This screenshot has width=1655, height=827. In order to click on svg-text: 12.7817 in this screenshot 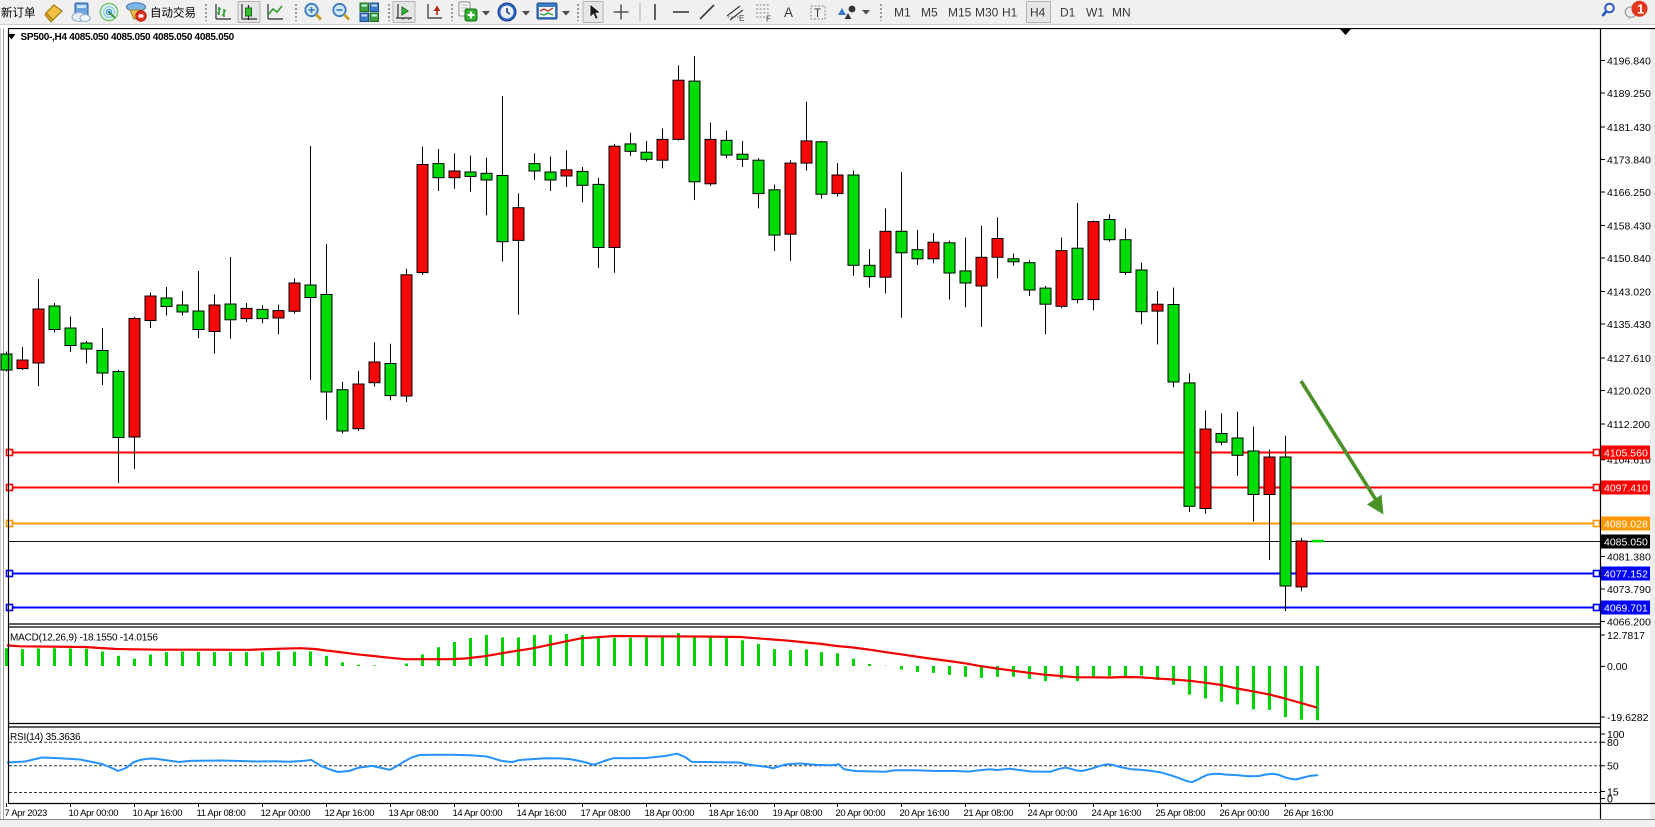, I will do `click(1626, 636)`.